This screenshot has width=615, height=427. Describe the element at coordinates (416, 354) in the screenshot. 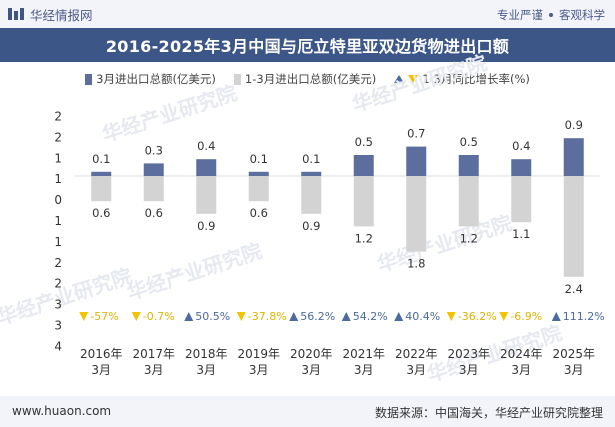

I see `x-category-label-line: 2022年` at that location.